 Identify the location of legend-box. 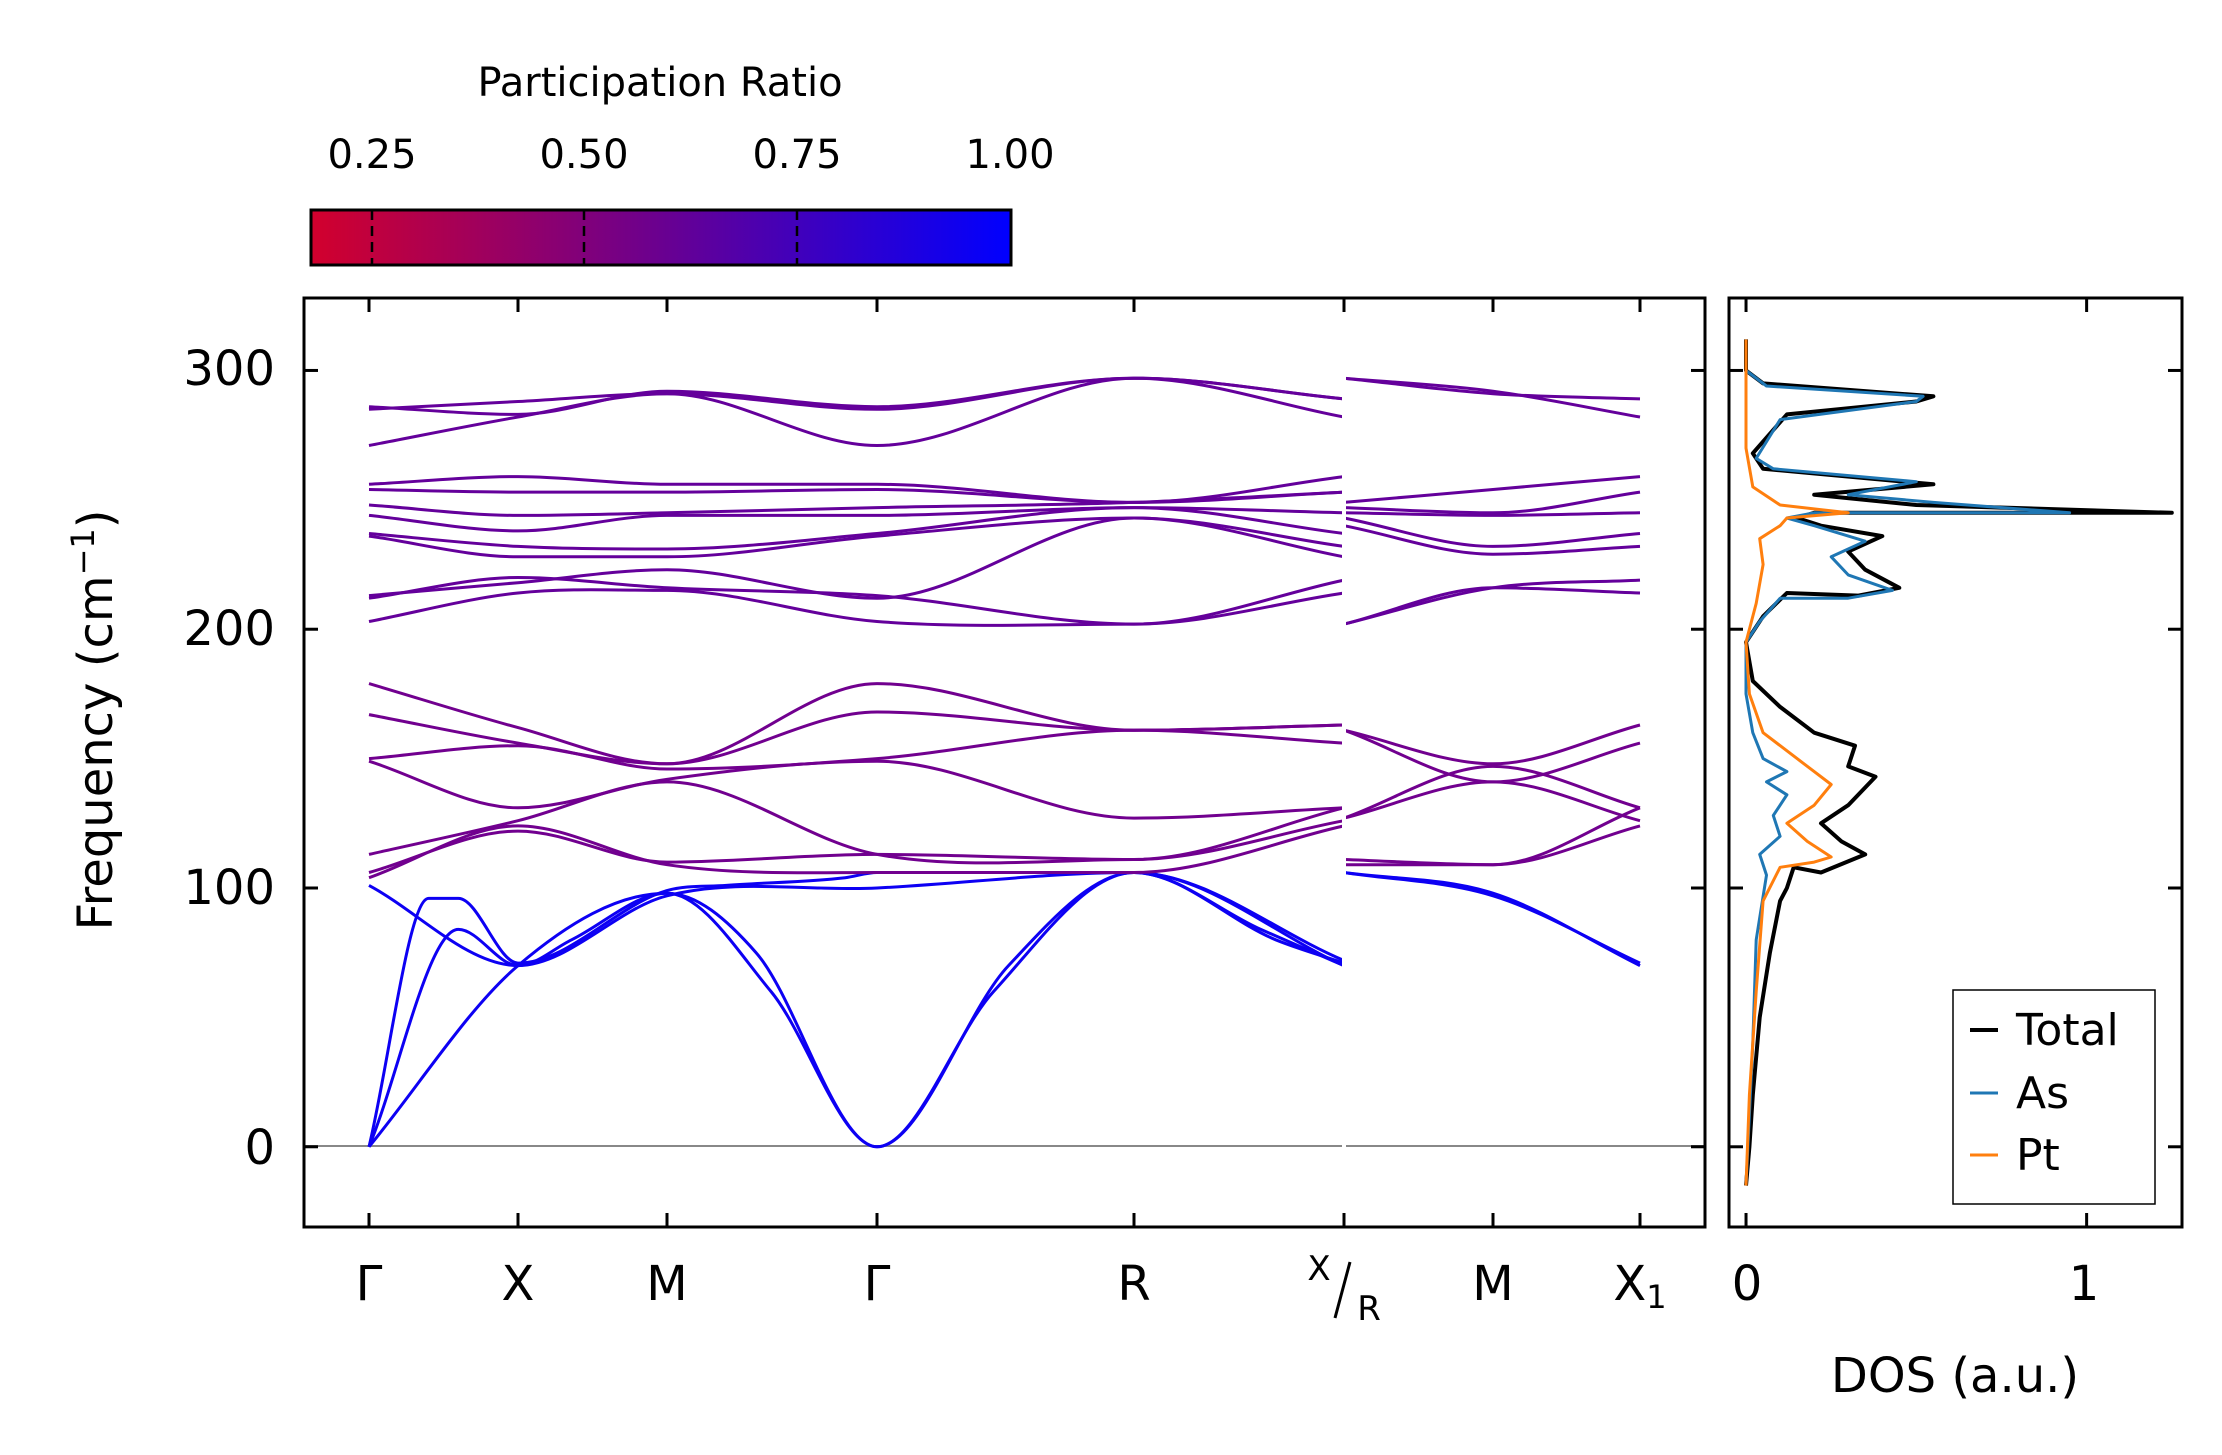
(2054, 1097).